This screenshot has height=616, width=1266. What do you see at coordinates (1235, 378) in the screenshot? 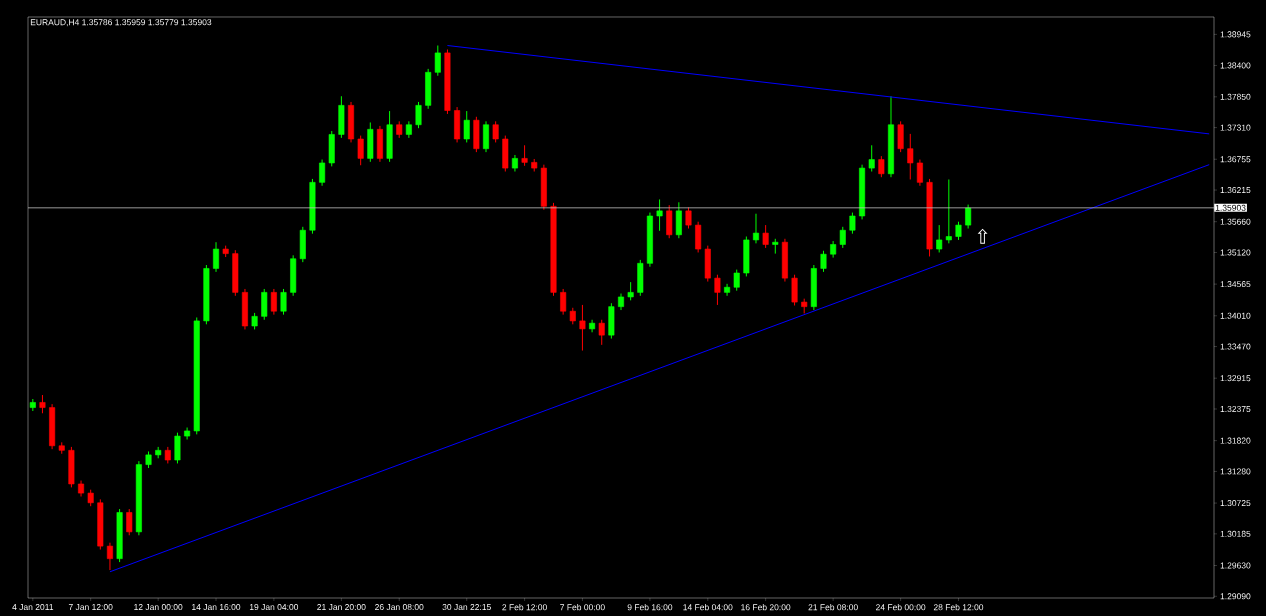
I see `y-tick-label: 1.32915` at bounding box center [1235, 378].